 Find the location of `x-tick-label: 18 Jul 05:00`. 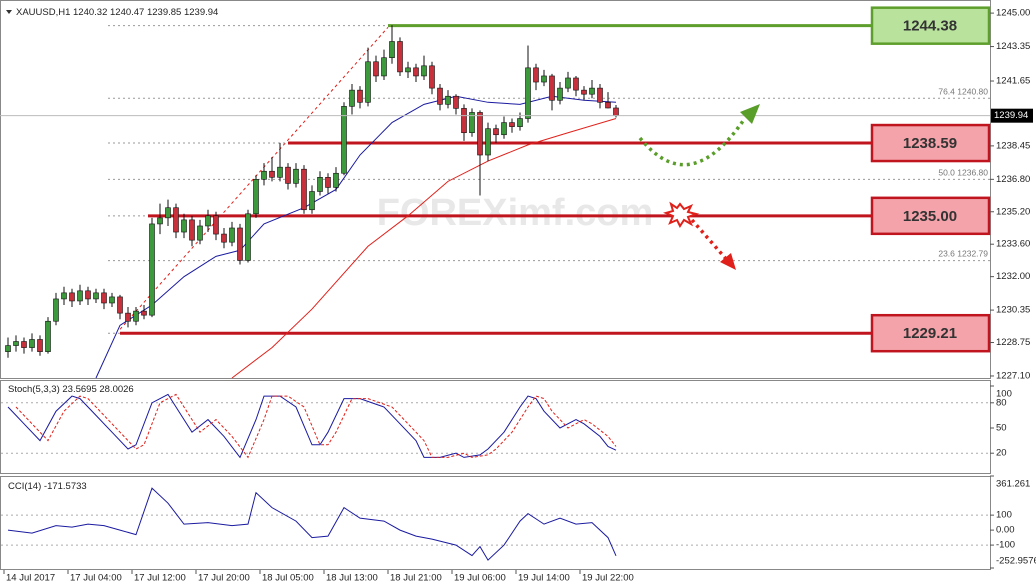

x-tick-label: 18 Jul 05:00 is located at coordinates (288, 578).